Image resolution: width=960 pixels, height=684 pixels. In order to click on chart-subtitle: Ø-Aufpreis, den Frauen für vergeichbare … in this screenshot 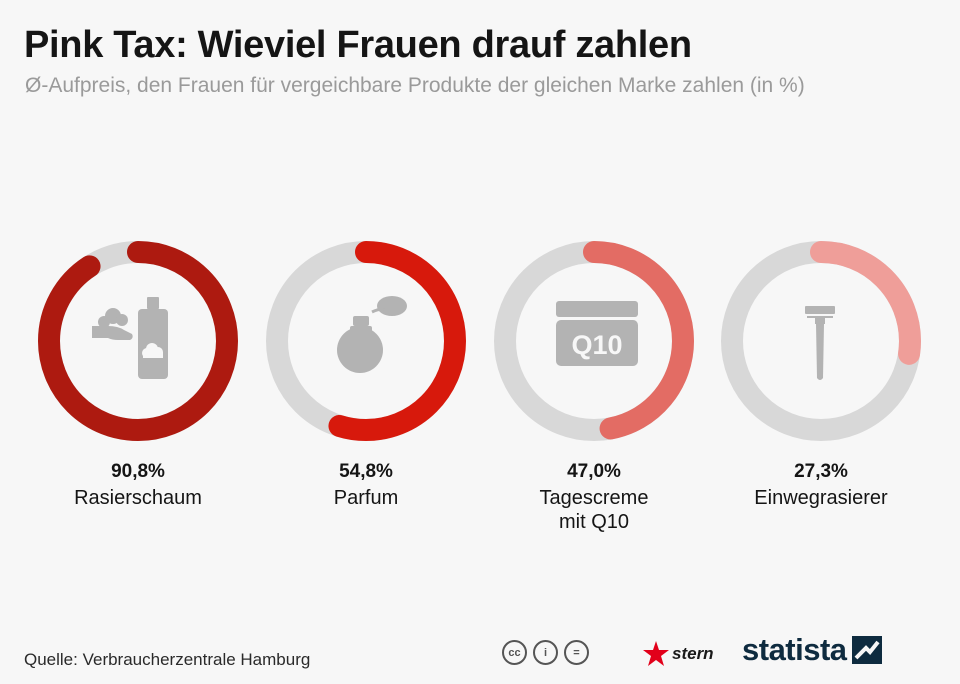, I will do `click(415, 85)`.